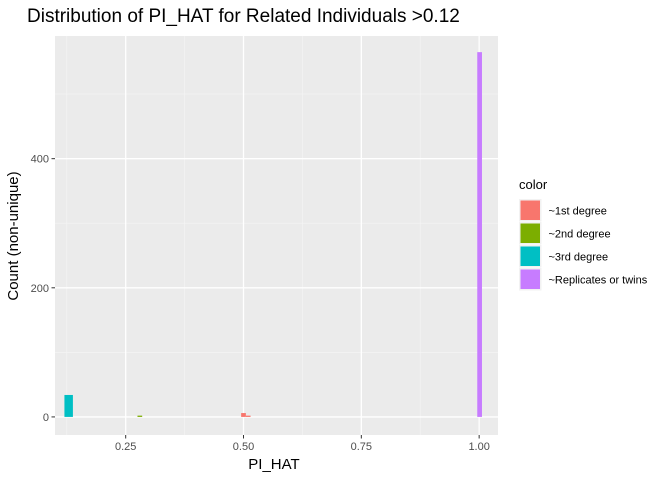 This screenshot has height=480, width=672. Describe the element at coordinates (125, 447) in the screenshot. I see `x-tick-label: 0.25` at that location.